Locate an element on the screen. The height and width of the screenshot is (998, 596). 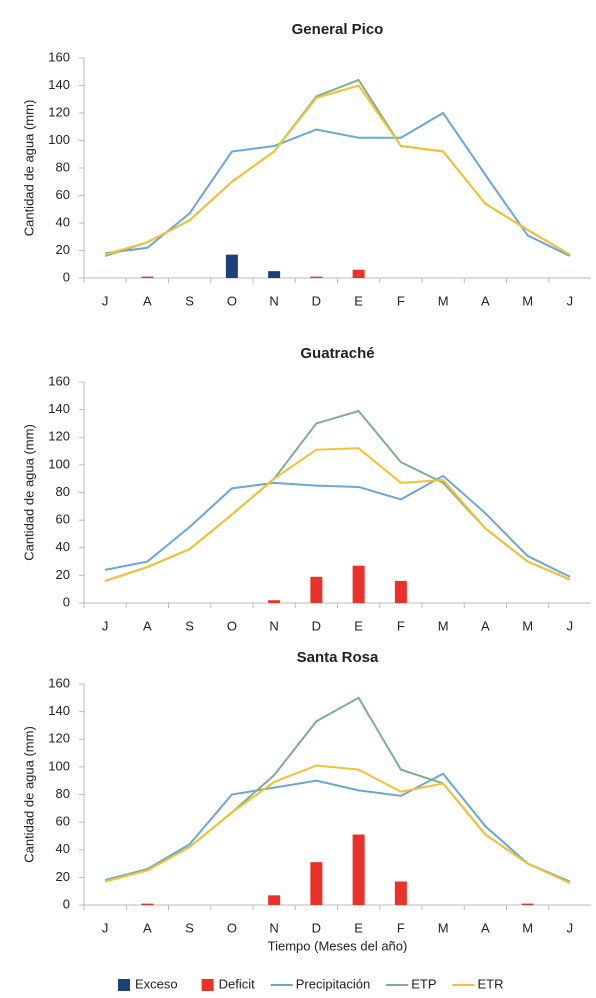
chart-title: Guatraché is located at coordinates (337, 353).